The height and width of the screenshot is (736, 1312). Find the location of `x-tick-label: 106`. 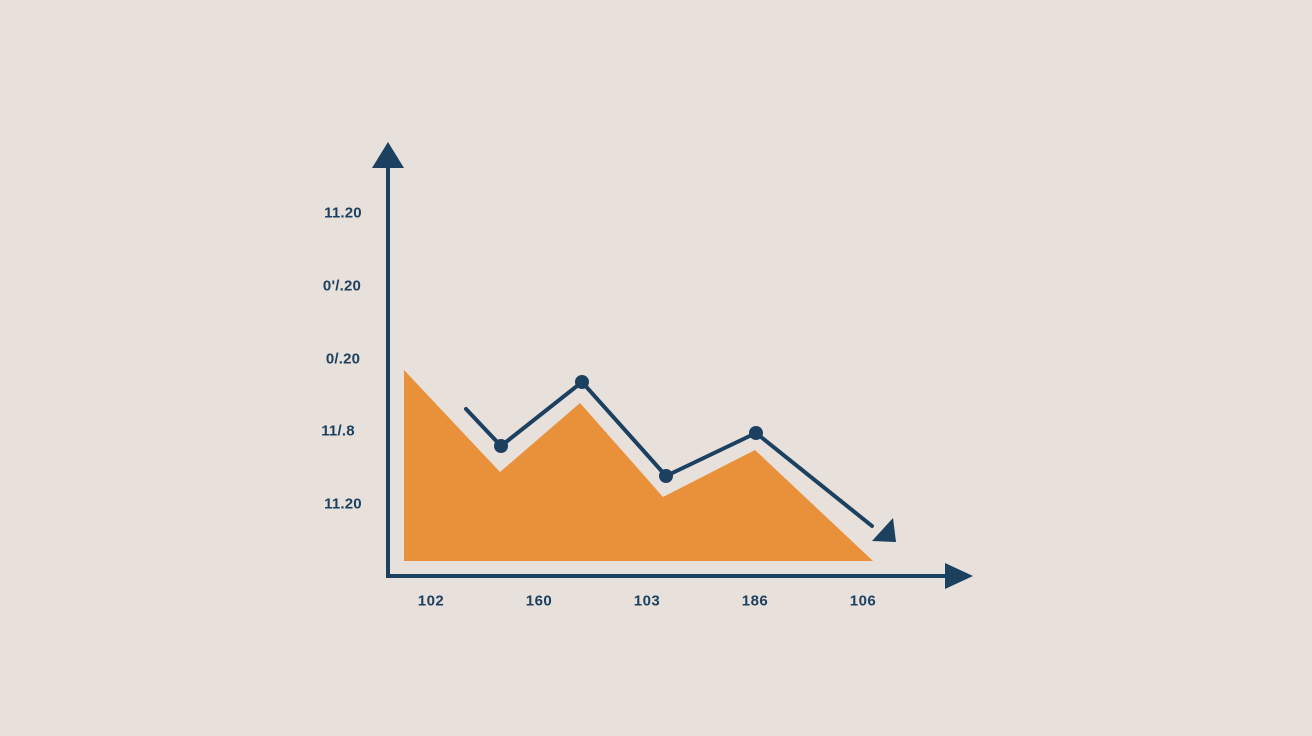

x-tick-label: 106 is located at coordinates (863, 601).